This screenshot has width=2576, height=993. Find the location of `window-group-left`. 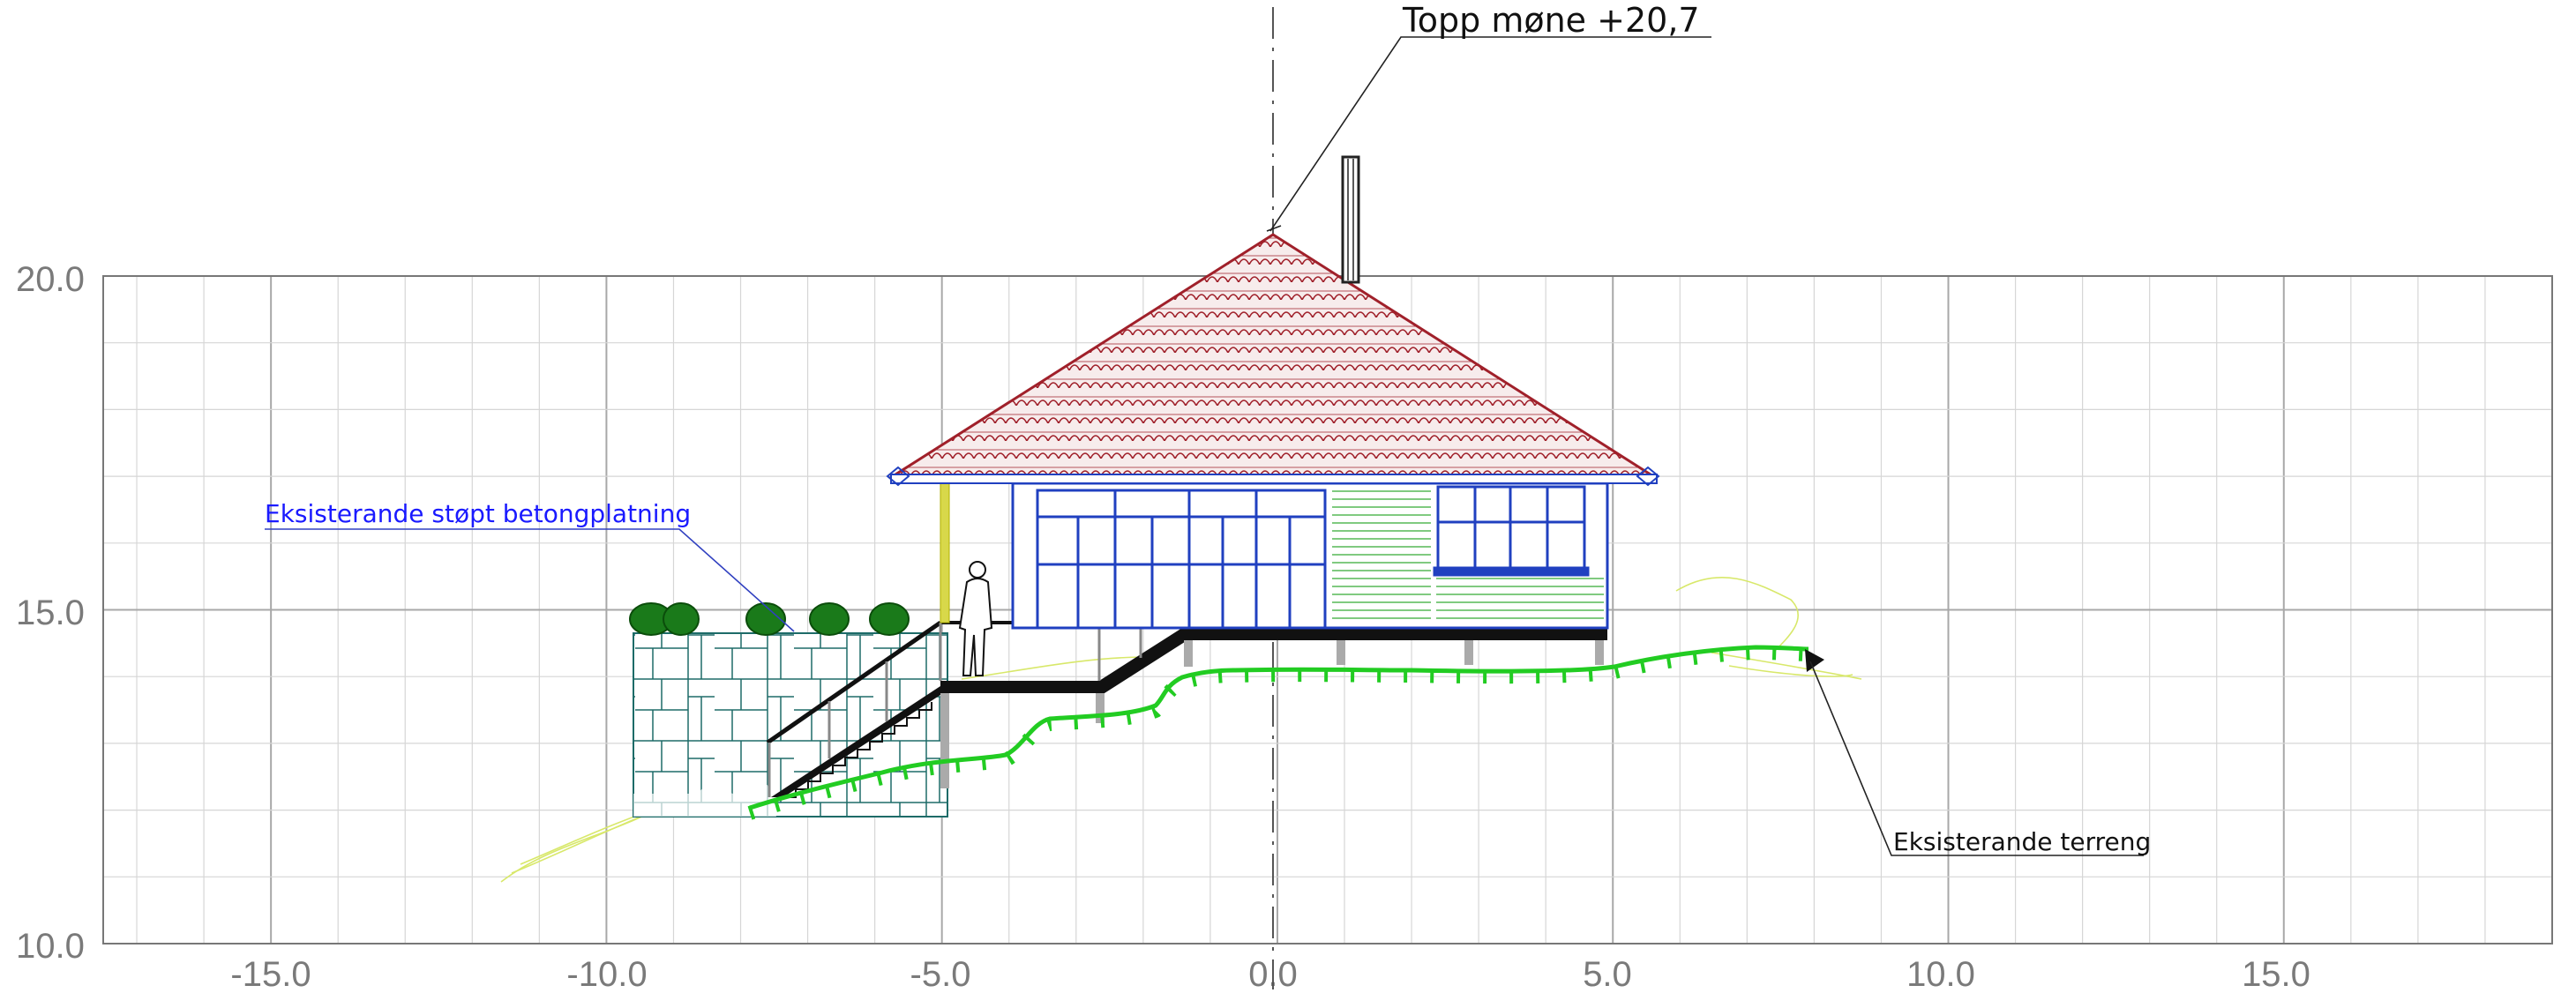

window-group-left is located at coordinates (1182, 559).